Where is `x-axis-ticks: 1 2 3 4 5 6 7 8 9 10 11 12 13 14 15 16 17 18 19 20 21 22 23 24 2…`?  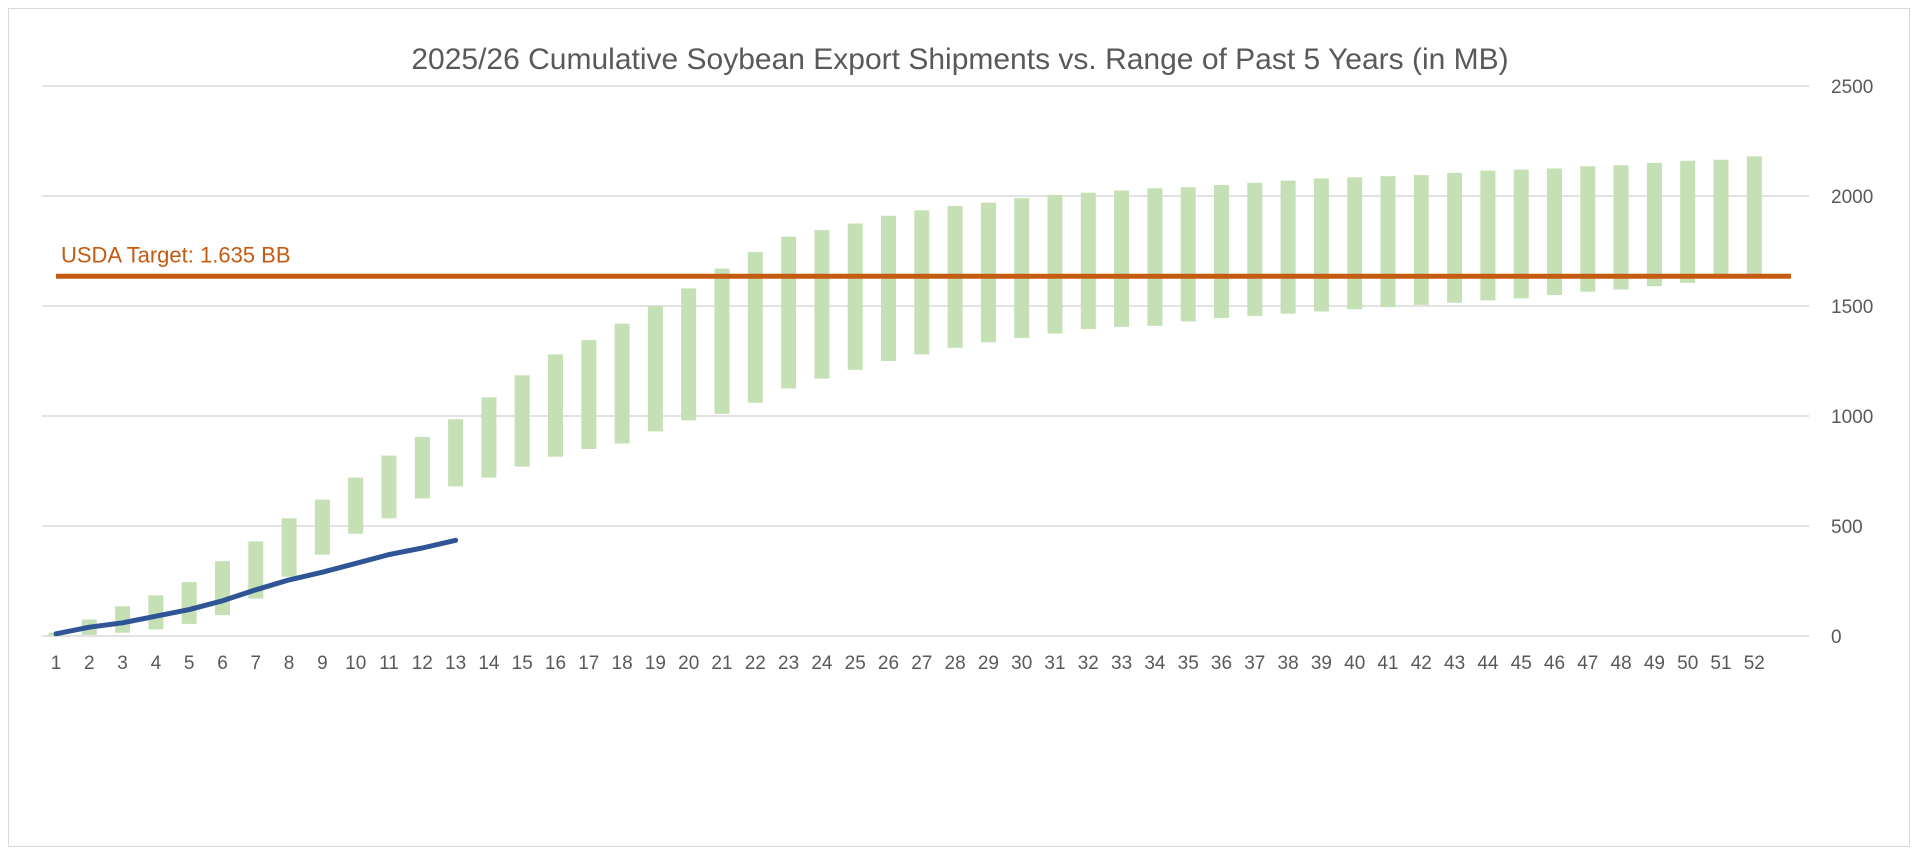 x-axis-ticks: 1 2 3 4 5 6 7 8 9 10 11 12 13 14 15 16 17 18 19 20 21 22 23 24 2… is located at coordinates (908, 663).